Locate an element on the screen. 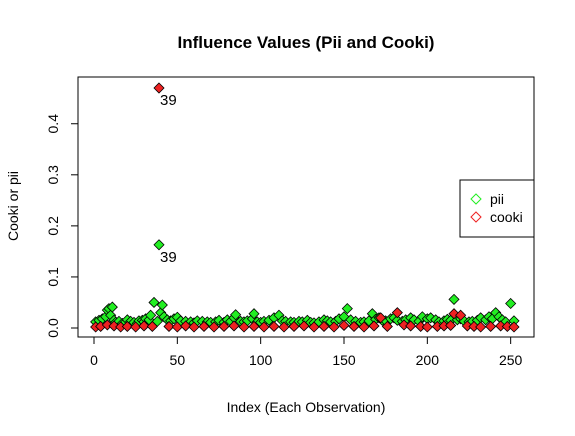  legend-label-pii: pii is located at coordinates (497, 199).